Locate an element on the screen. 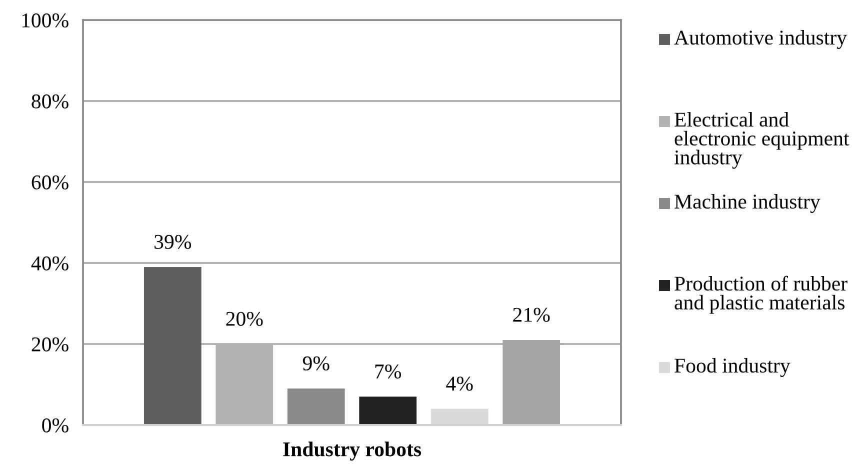 Image resolution: width=865 pixels, height=466 pixels. y-tick-label: 0% is located at coordinates (55, 425).